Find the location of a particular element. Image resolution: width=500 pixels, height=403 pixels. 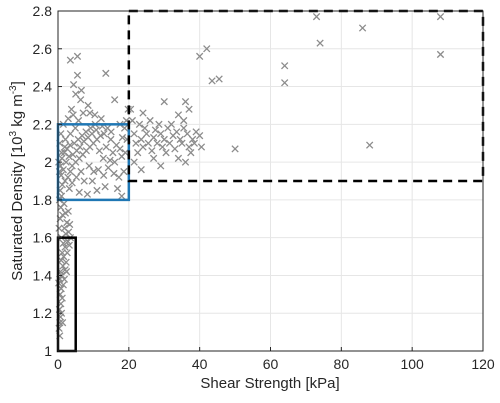

x-tick-label: 80 is located at coordinates (342, 364).